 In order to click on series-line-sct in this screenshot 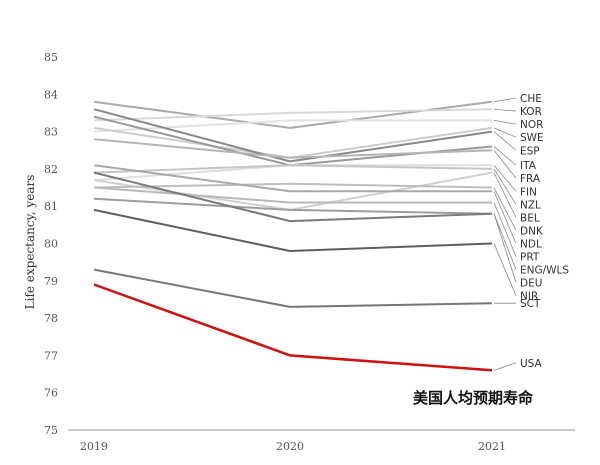, I will do `click(293, 288)`.